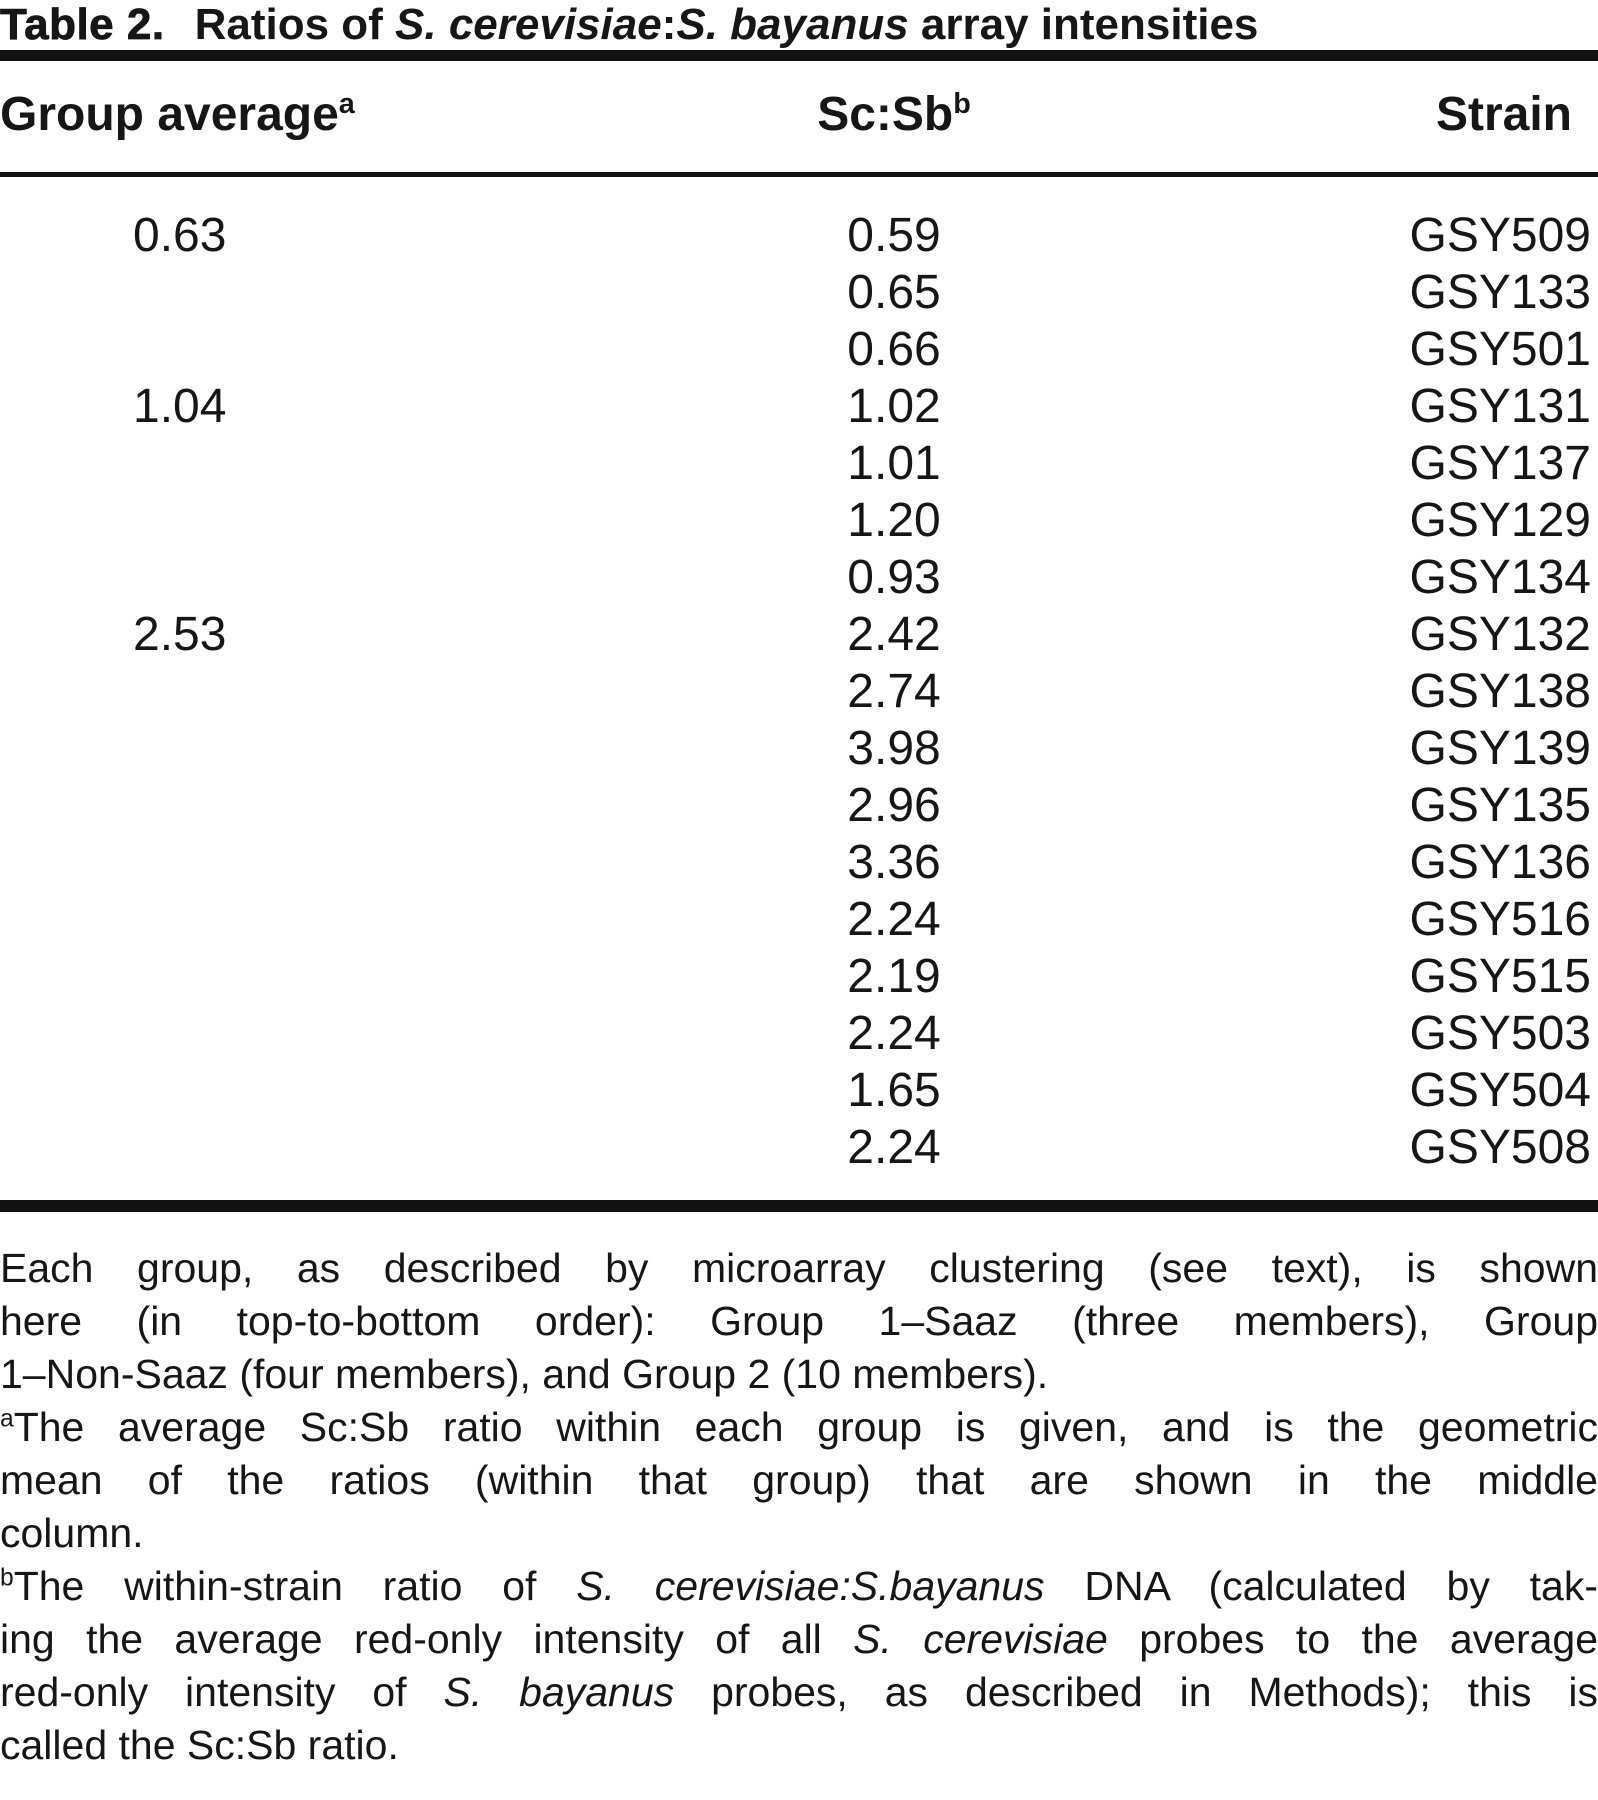 The width and height of the screenshot is (1598, 1800). Describe the element at coordinates (894, 805) in the screenshot. I see `cell-sc-sb-ratio: 2.96` at that location.